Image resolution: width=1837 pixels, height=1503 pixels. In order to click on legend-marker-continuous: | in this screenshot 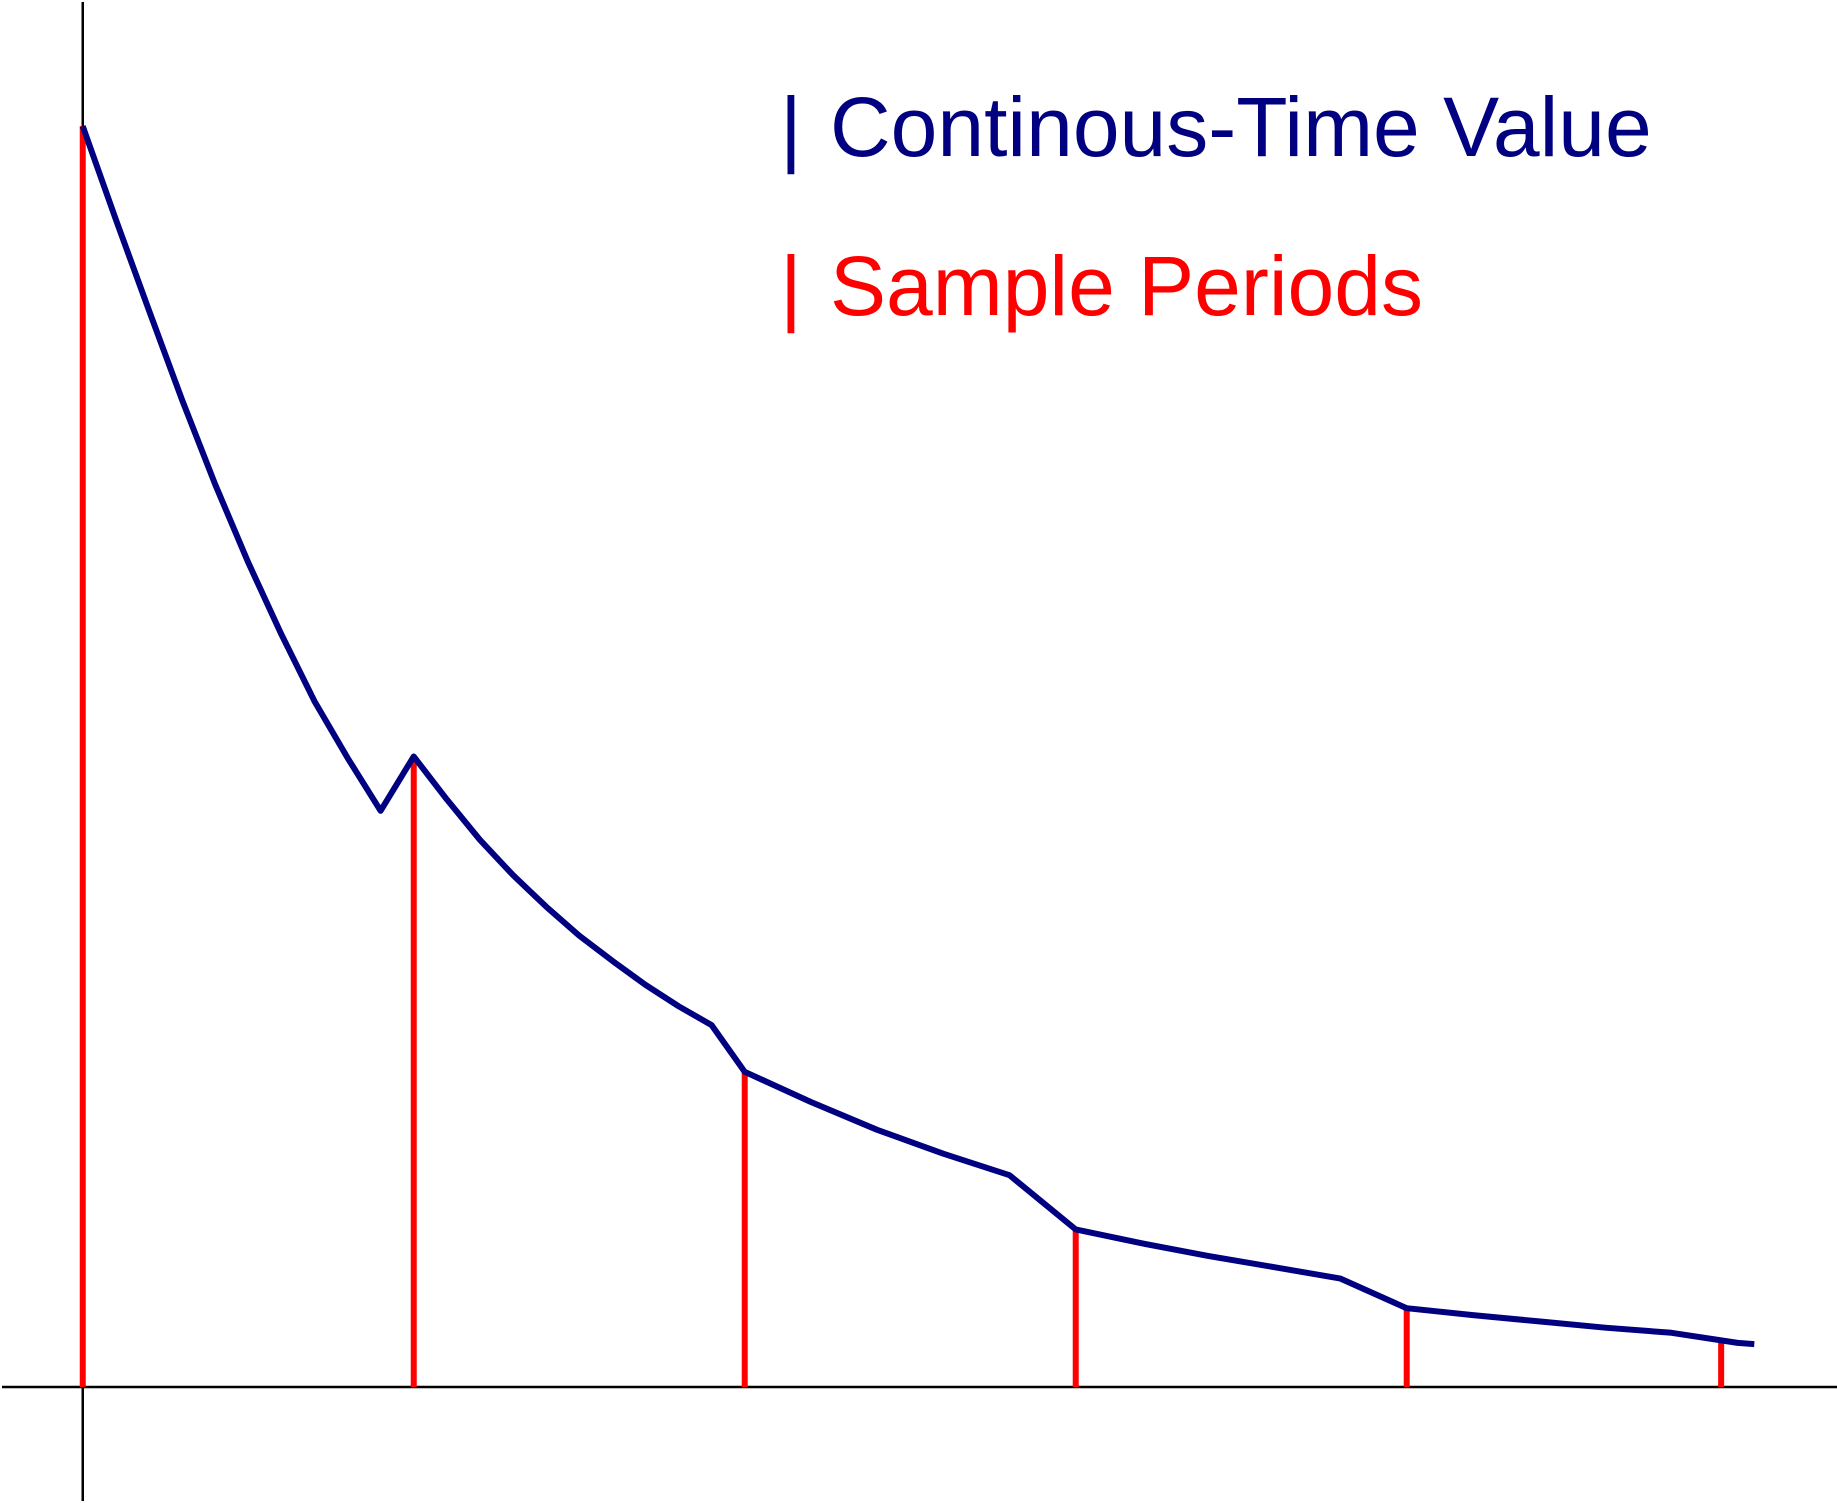, I will do `click(791, 127)`.